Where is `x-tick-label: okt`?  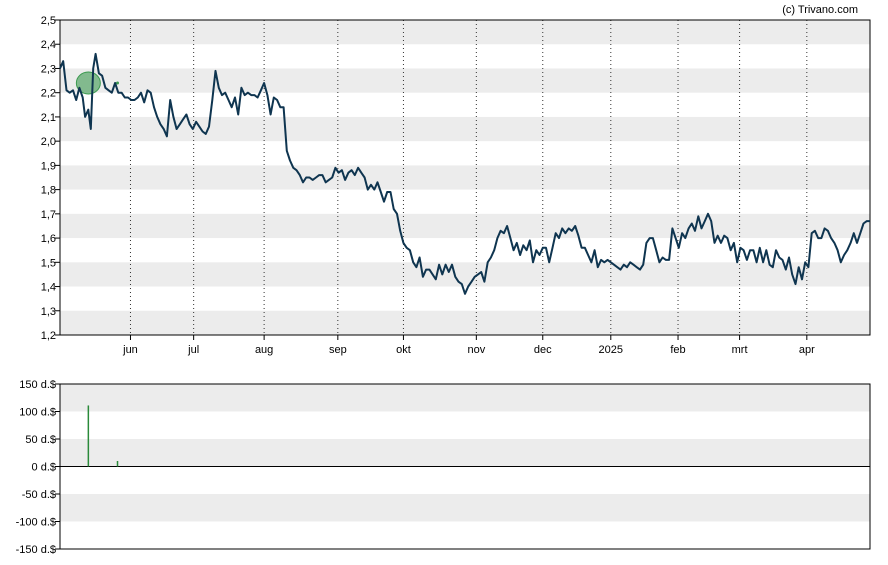 x-tick-label: okt is located at coordinates (403, 350).